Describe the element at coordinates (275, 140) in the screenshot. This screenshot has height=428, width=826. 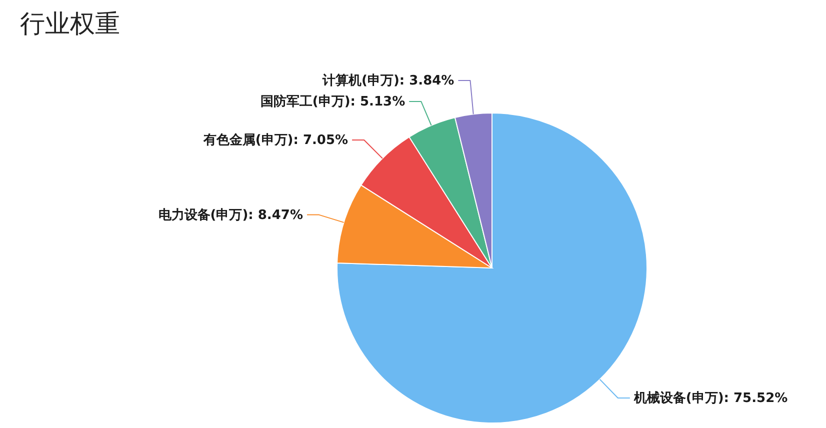
I see `slice-label: 有色金属(申万): 7.05%` at that location.